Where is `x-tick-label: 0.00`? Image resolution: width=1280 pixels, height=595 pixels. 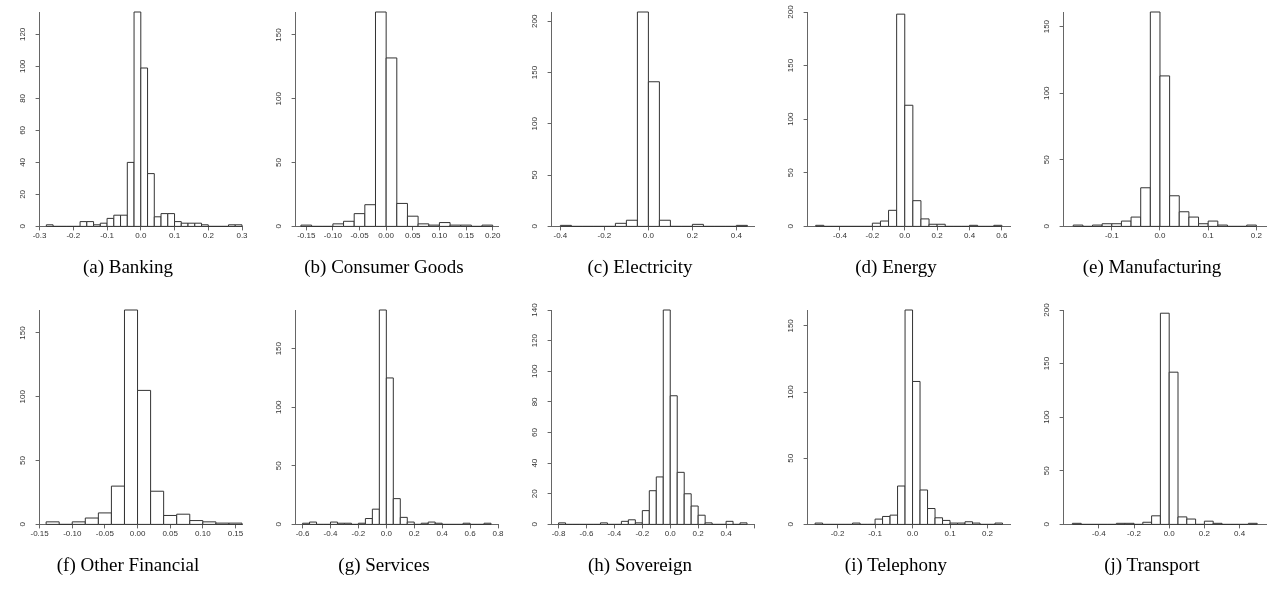 x-tick-label: 0.00 is located at coordinates (137, 533).